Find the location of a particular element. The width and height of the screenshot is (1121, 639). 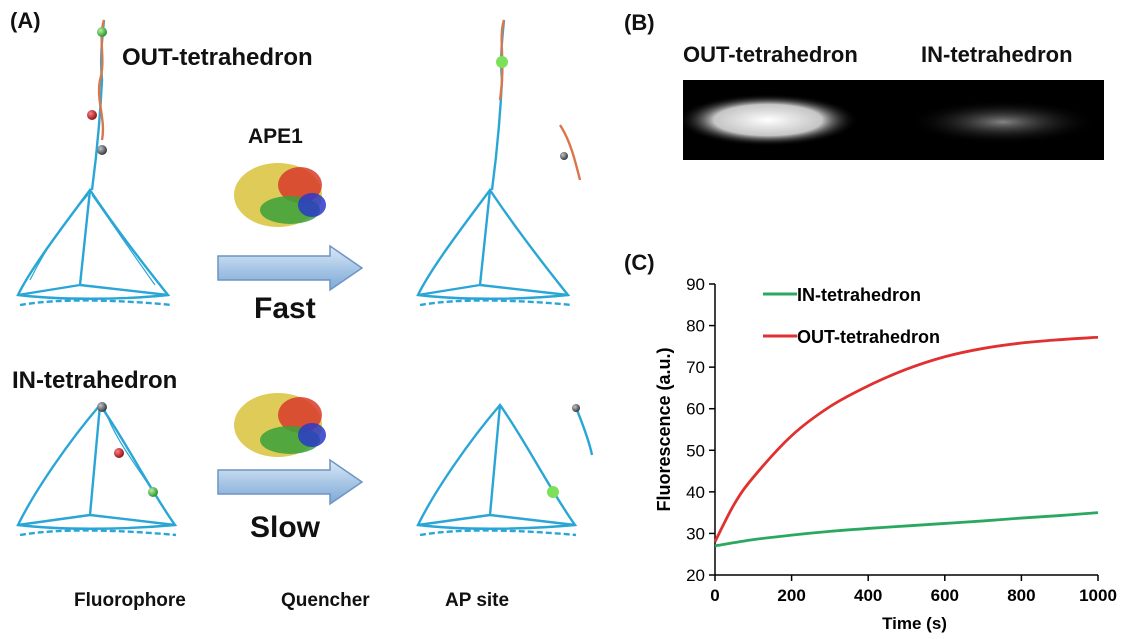

out-tetrahedron-after is located at coordinates (499, 163).